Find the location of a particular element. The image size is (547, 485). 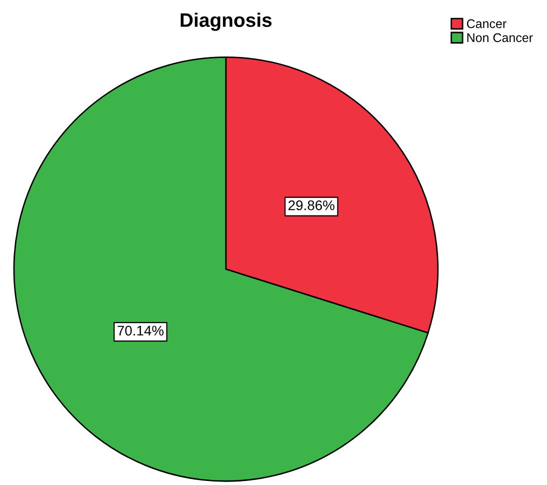

data-label: 29.86% is located at coordinates (311, 205).